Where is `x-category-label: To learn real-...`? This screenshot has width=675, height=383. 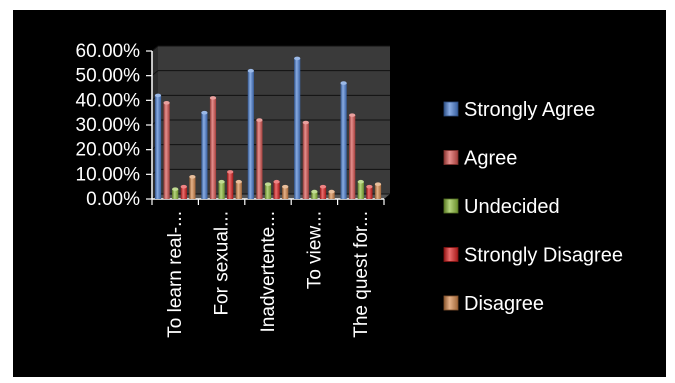
x-category-label: To learn real-... is located at coordinates (175, 274).